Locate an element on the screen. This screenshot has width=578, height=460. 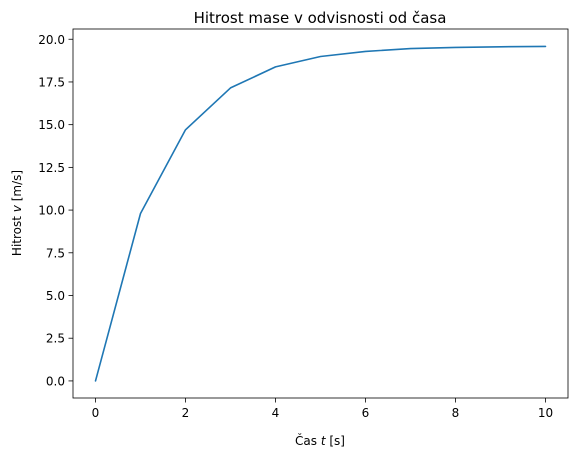
y-tick-label: 0.0 is located at coordinates (55, 381).